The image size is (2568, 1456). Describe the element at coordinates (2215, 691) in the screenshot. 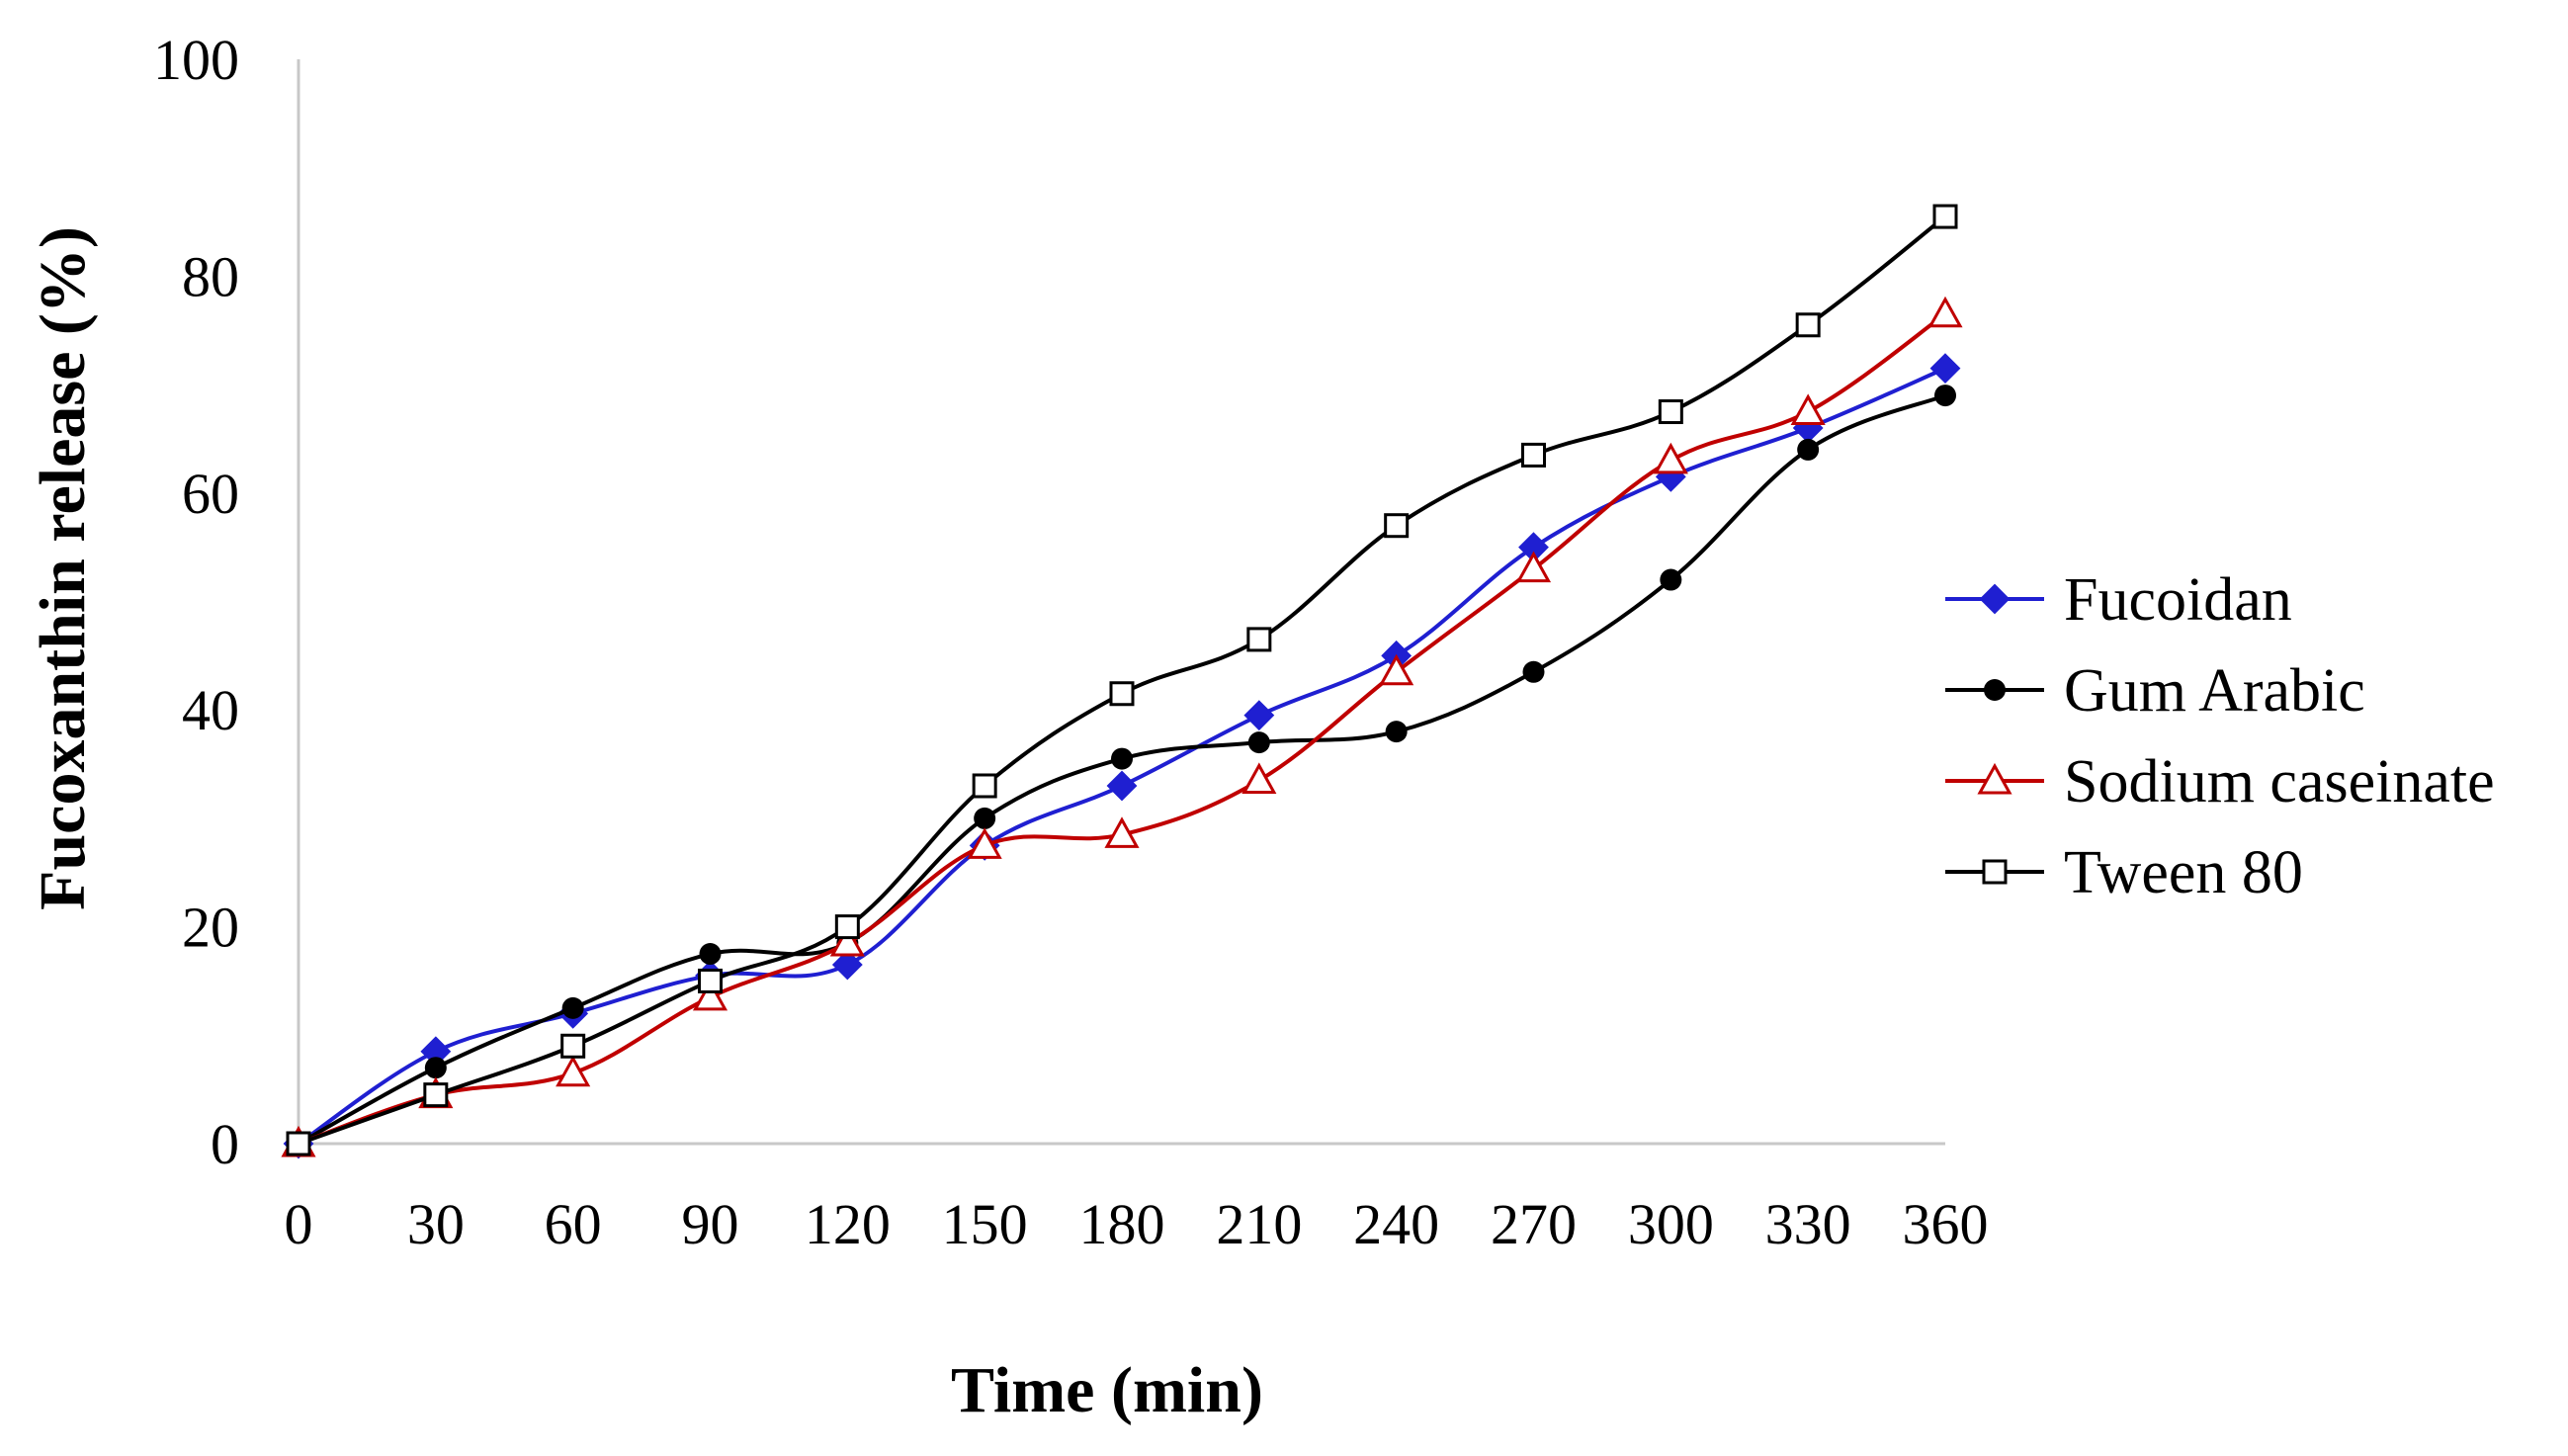

I see `legend-label: Gum Arabic` at that location.